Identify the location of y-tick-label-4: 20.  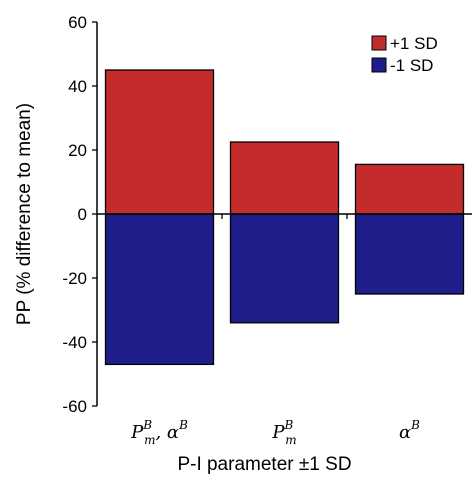
(77, 150).